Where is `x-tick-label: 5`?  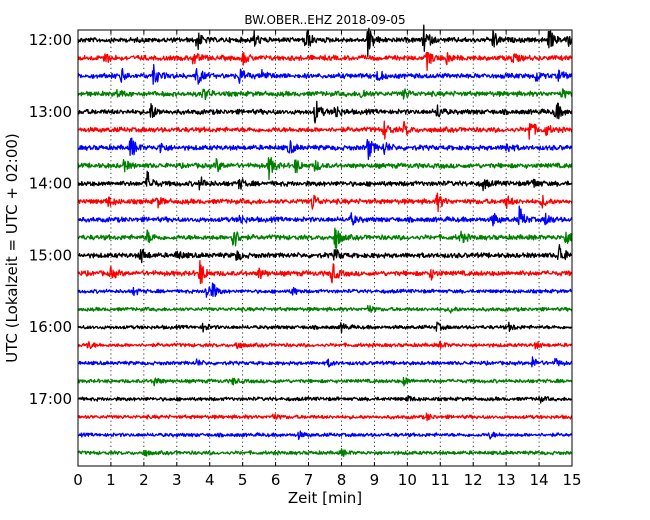 x-tick-label: 5 is located at coordinates (243, 480).